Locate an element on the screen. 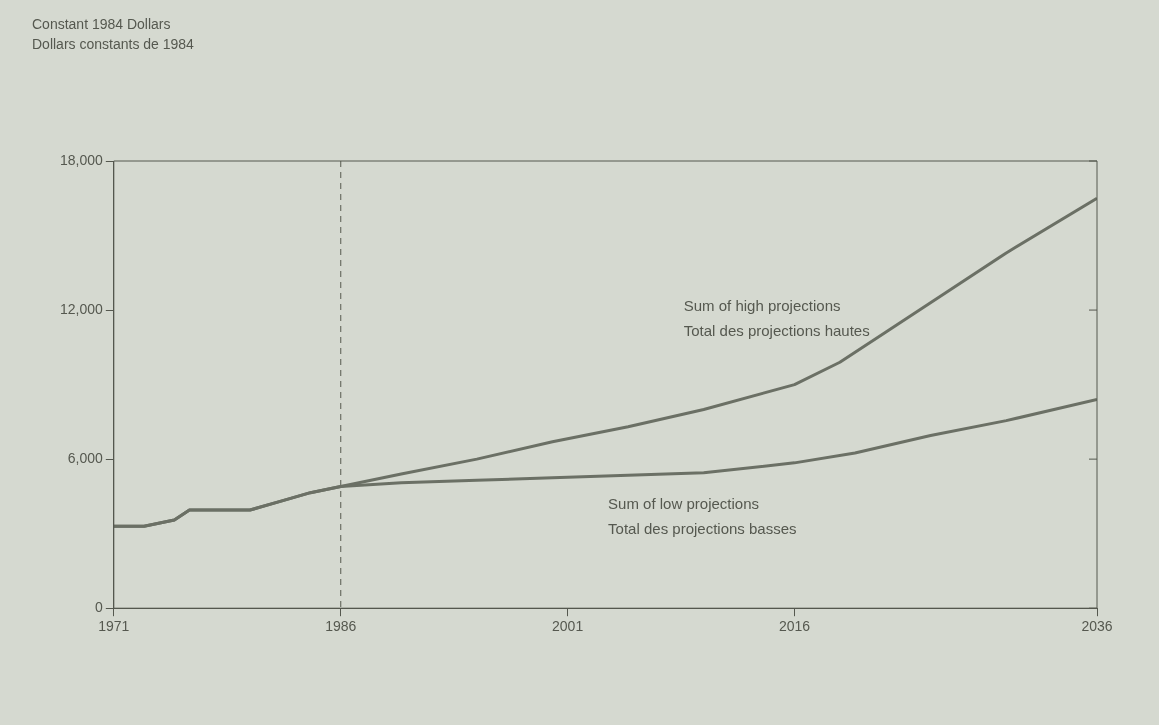  text: Constant 1984 Dollars Dollars constants de 1984 is located at coordinates (113, 34).